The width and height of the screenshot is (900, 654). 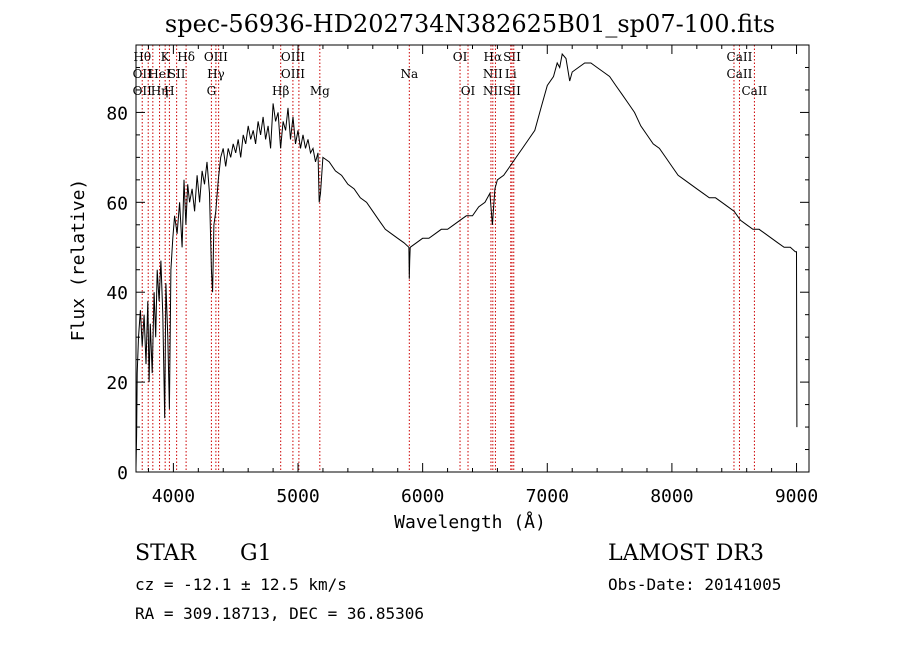 What do you see at coordinates (169, 91) in the screenshot?
I see `marker-label: H` at bounding box center [169, 91].